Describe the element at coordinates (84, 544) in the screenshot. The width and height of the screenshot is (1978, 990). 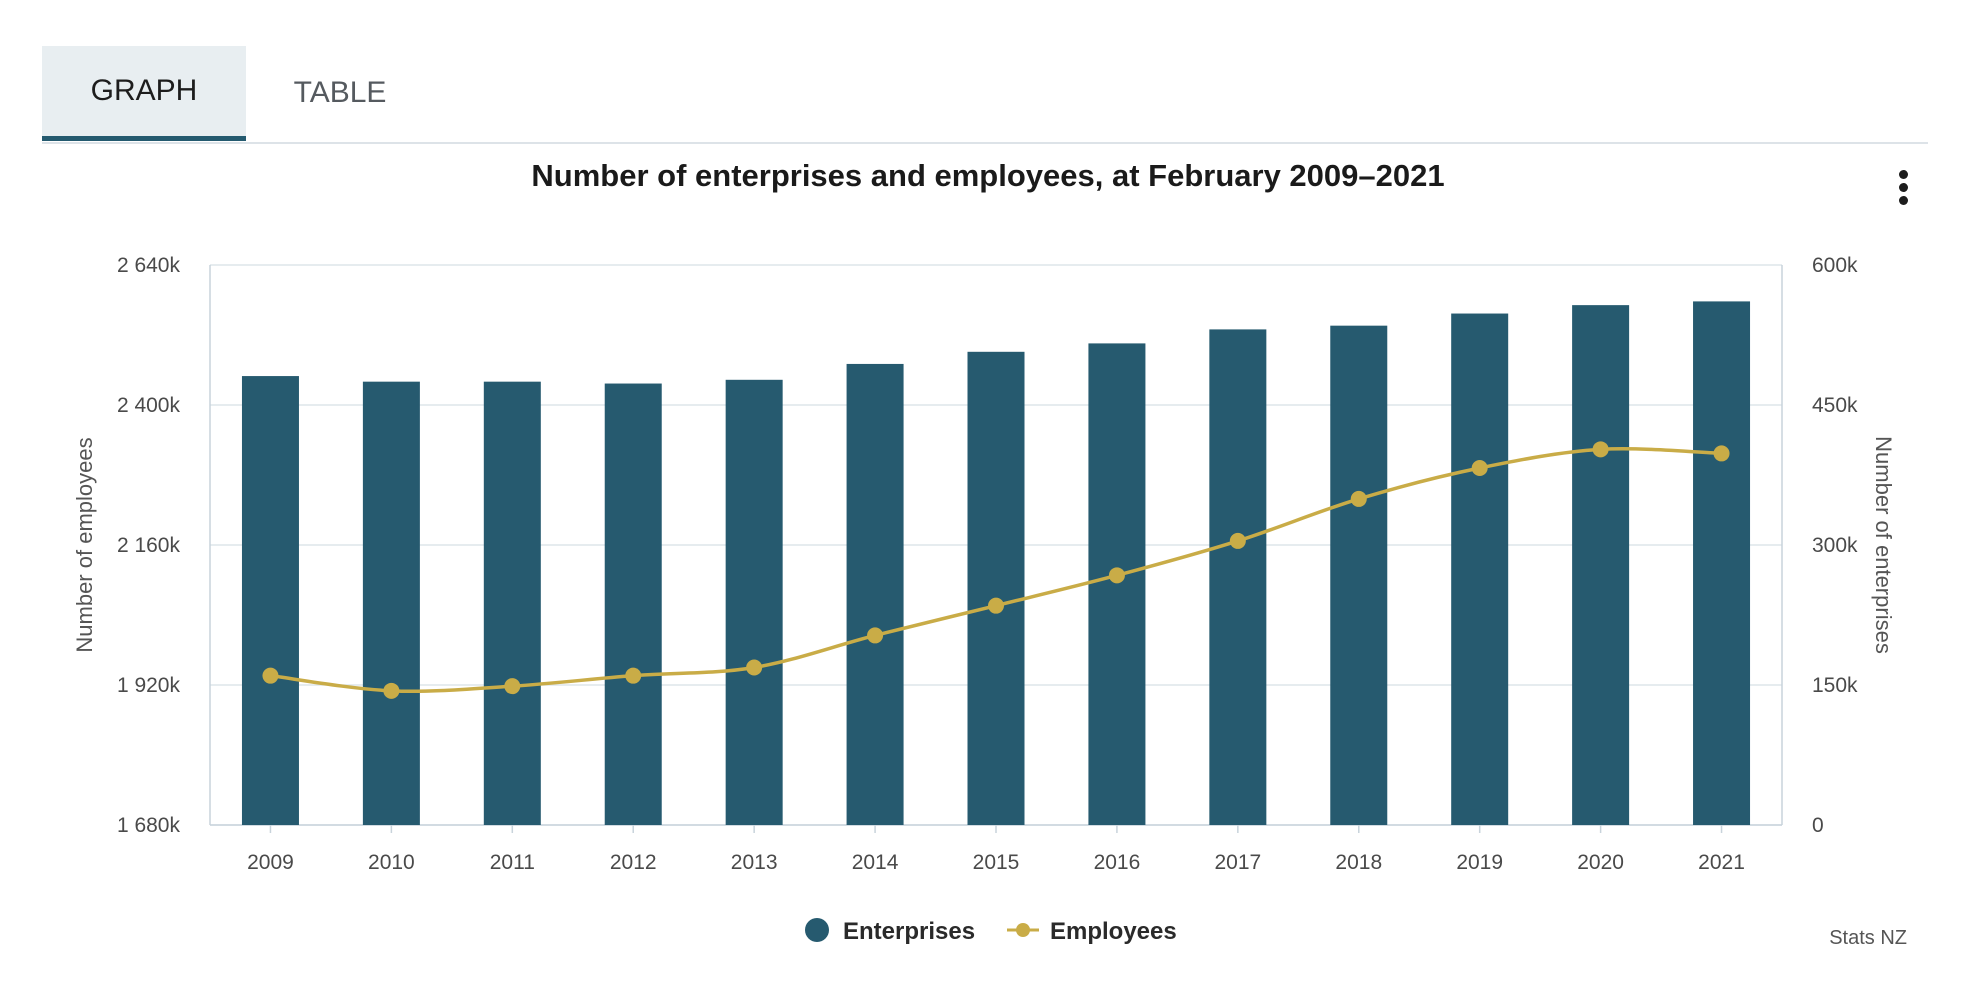
I see `left-axis-title: Number of employees` at that location.